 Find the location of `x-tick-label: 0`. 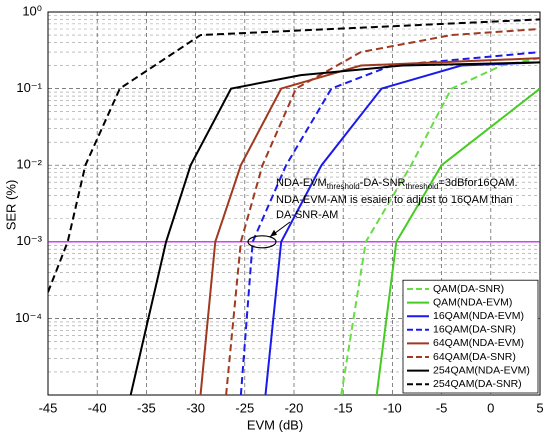

x-tick-label: 0 is located at coordinates (490, 407).